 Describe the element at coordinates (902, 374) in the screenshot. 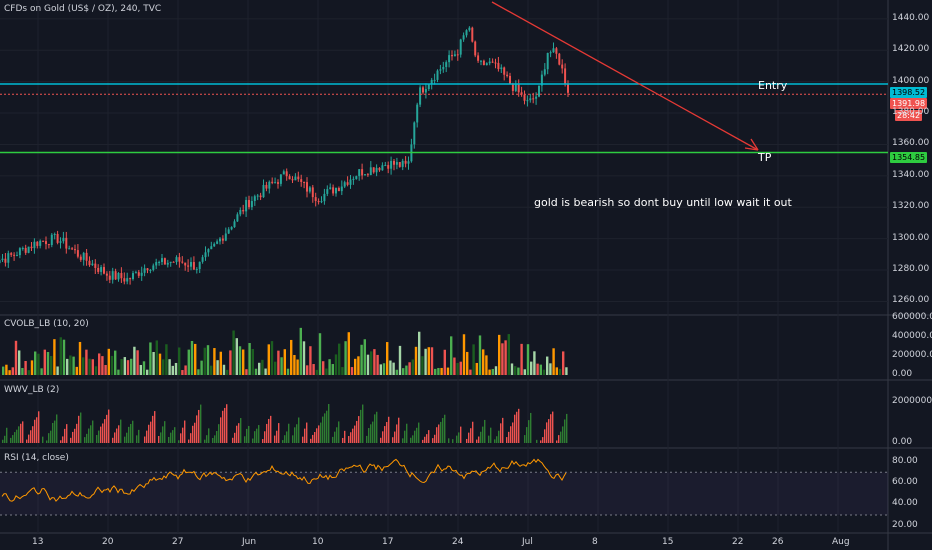

I see `cvolb-y-tick: 0.00` at that location.